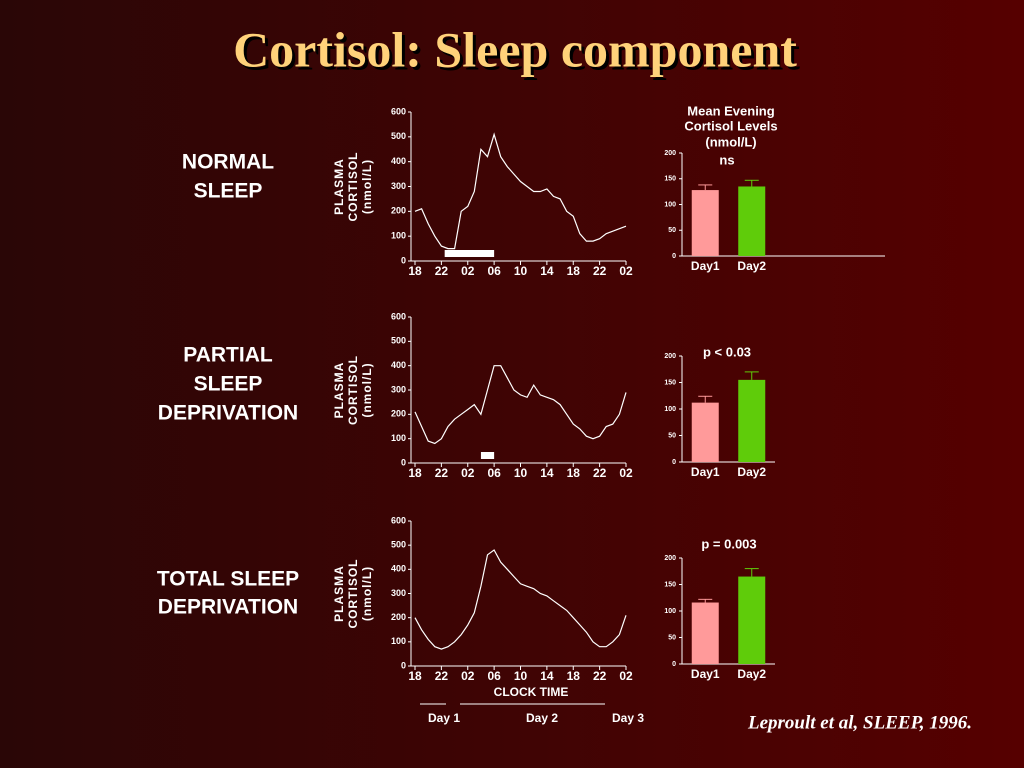 The width and height of the screenshot is (1024, 768). What do you see at coordinates (444, 718) in the screenshot?
I see `day-label: Day 1` at bounding box center [444, 718].